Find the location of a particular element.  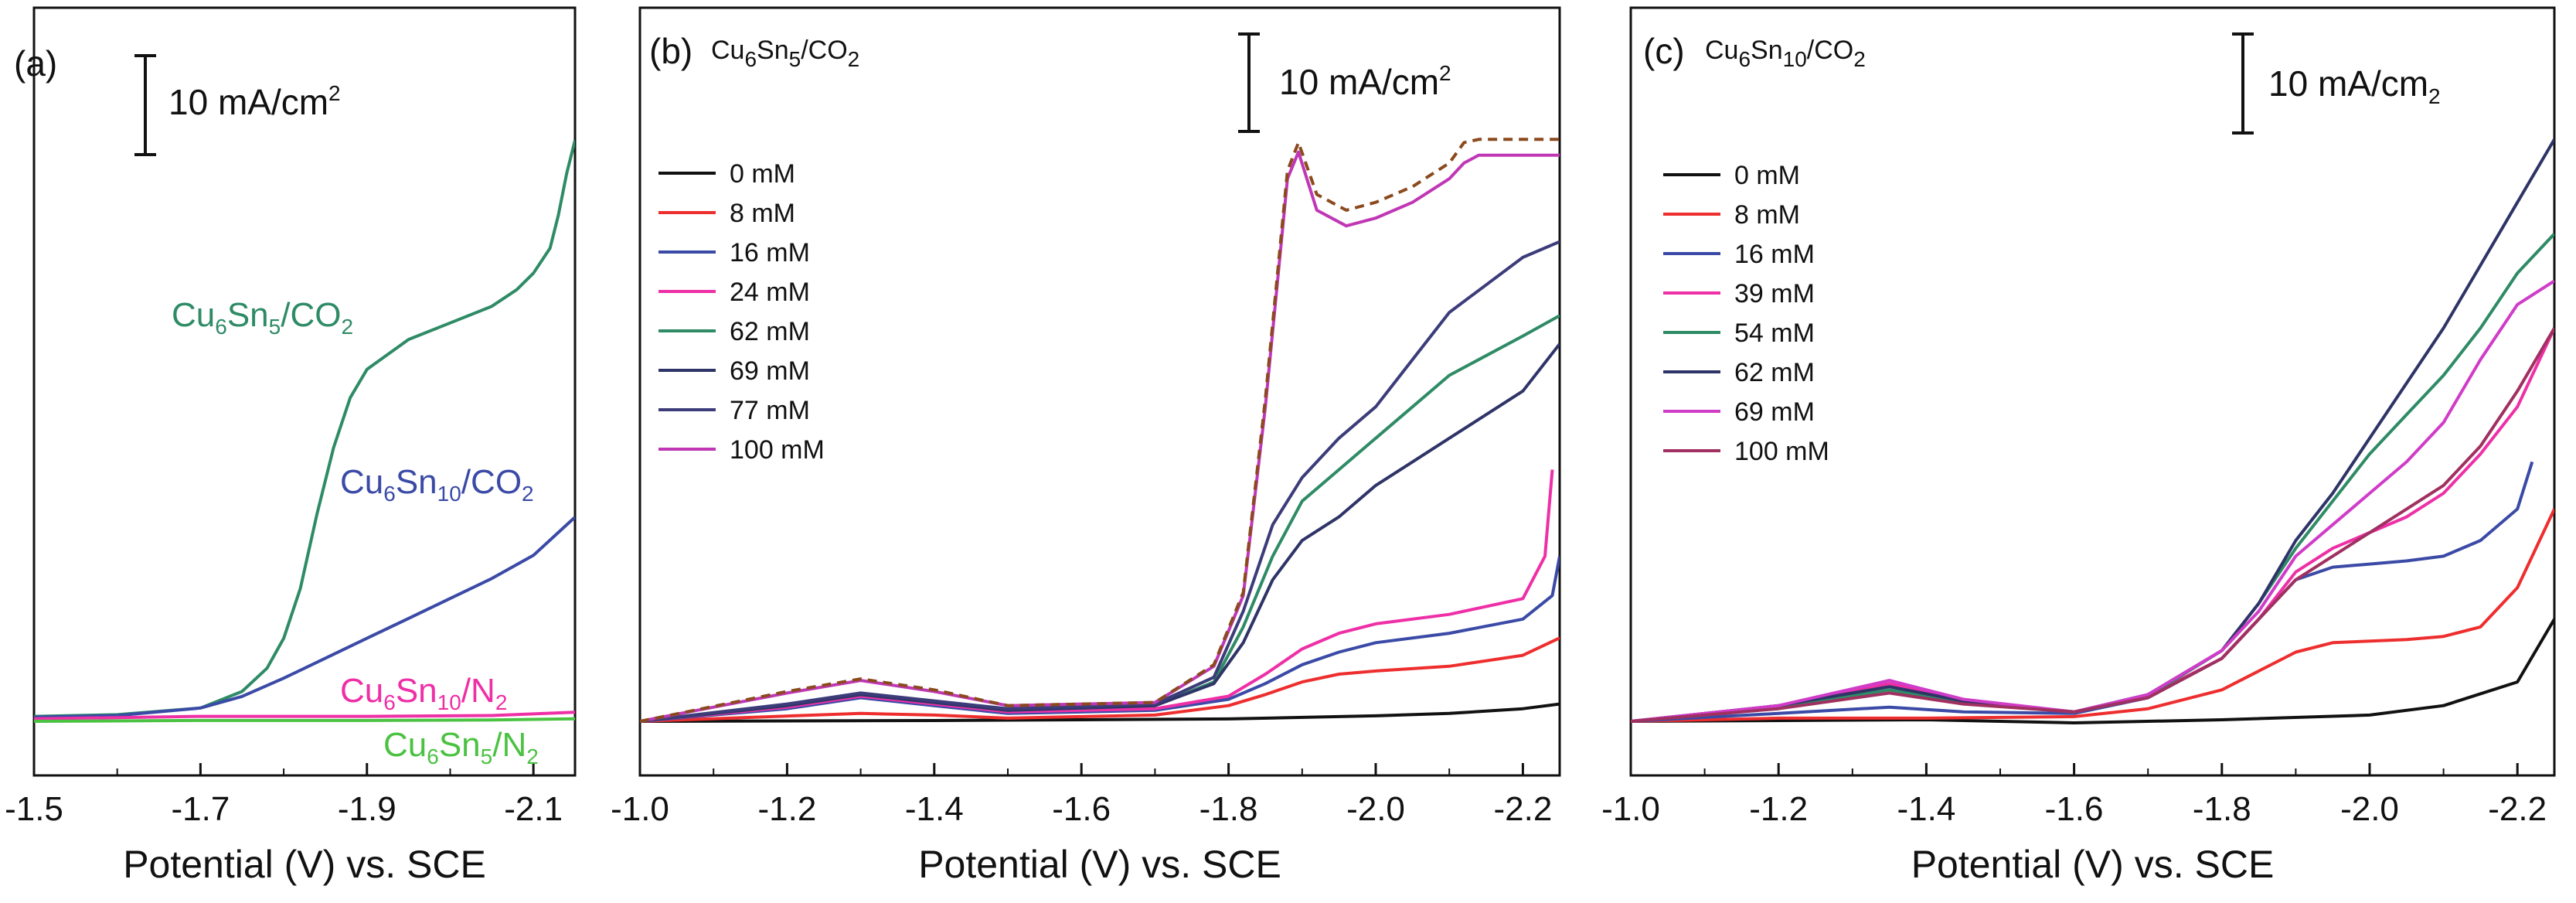

legend-label: 39 mM is located at coordinates (1775, 293).